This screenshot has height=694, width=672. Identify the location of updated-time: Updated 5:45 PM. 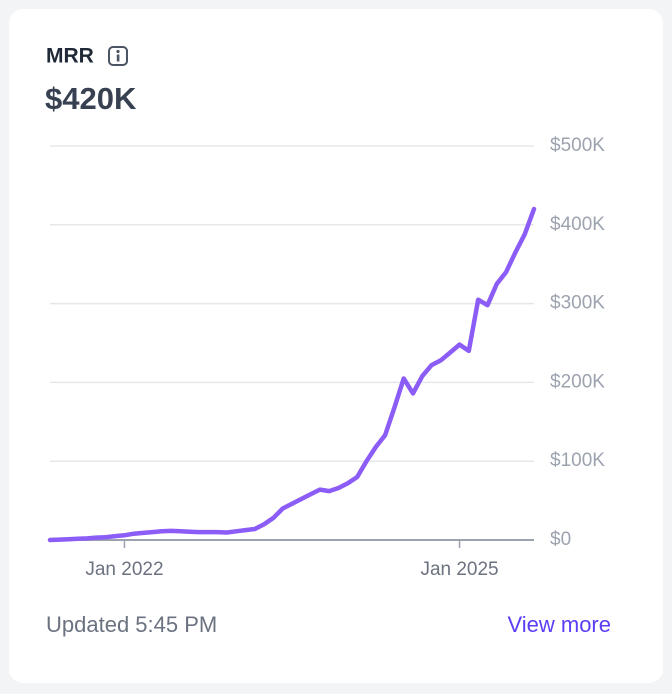
(131, 624).